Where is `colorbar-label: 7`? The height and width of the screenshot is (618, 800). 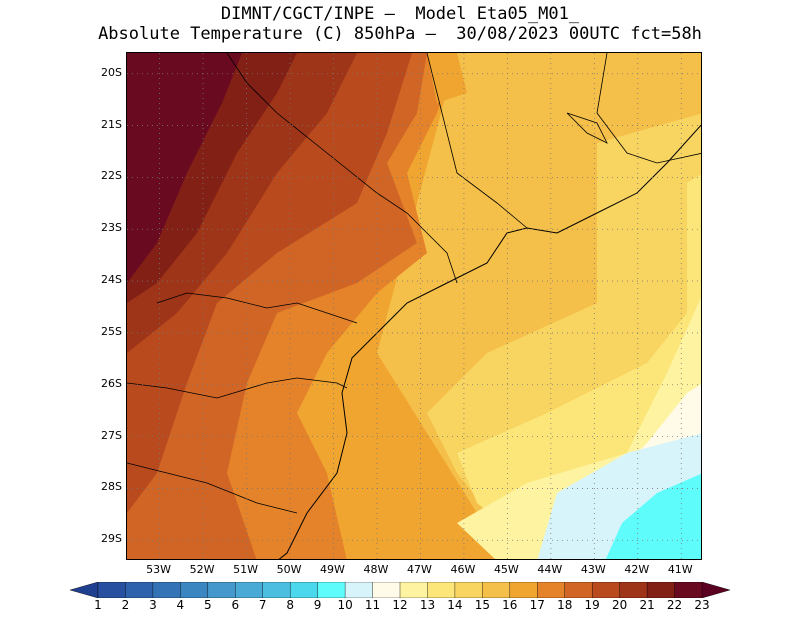
colorbar-label: 7 is located at coordinates (262, 605).